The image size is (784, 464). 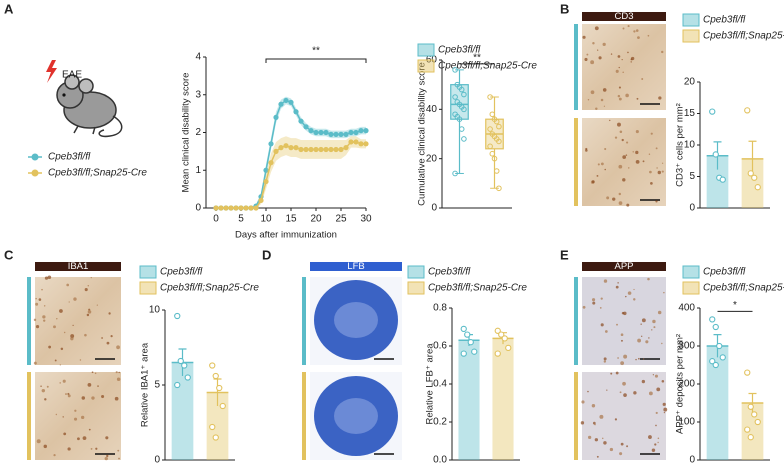 What do you see at coordinates (186, 133) in the screenshot?
I see `y-axis-label: Mean clinical disability score` at bounding box center [186, 133].